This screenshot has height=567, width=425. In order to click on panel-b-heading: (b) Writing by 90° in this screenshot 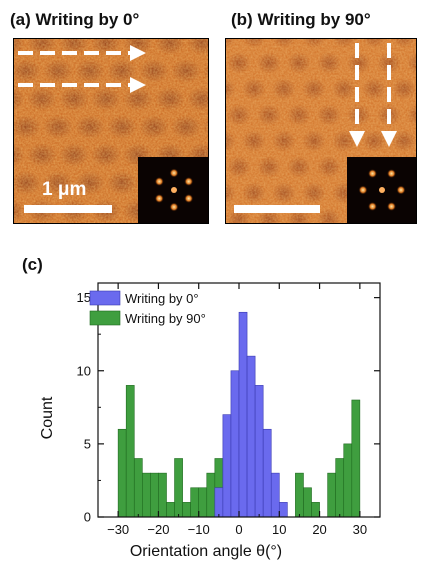, I will do `click(301, 20)`.